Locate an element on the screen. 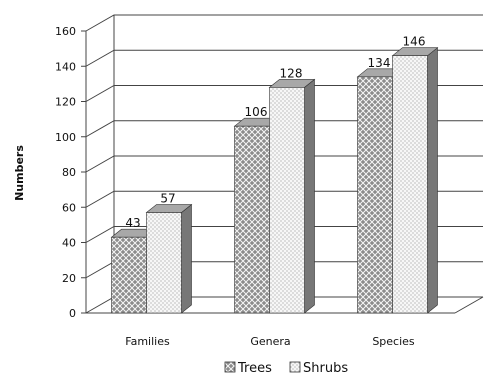 The height and width of the screenshot is (381, 487). data-label: 128 is located at coordinates (291, 73).